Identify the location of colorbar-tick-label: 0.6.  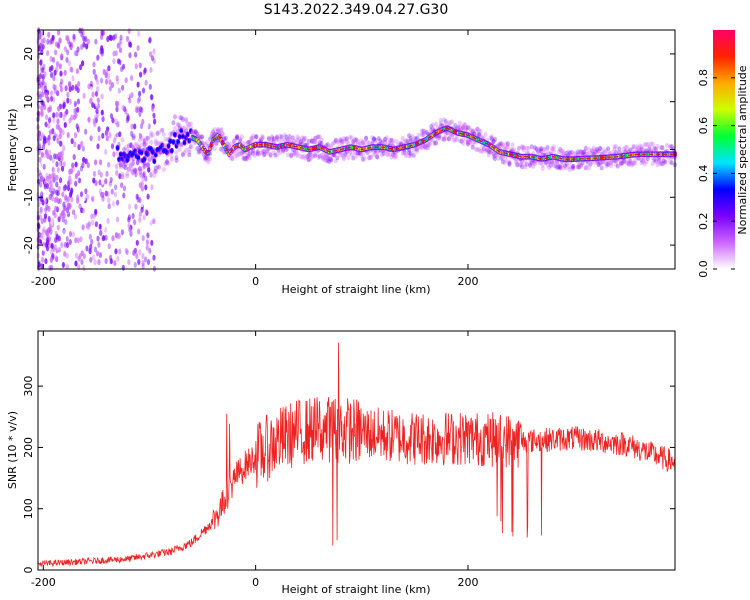
(703, 126).